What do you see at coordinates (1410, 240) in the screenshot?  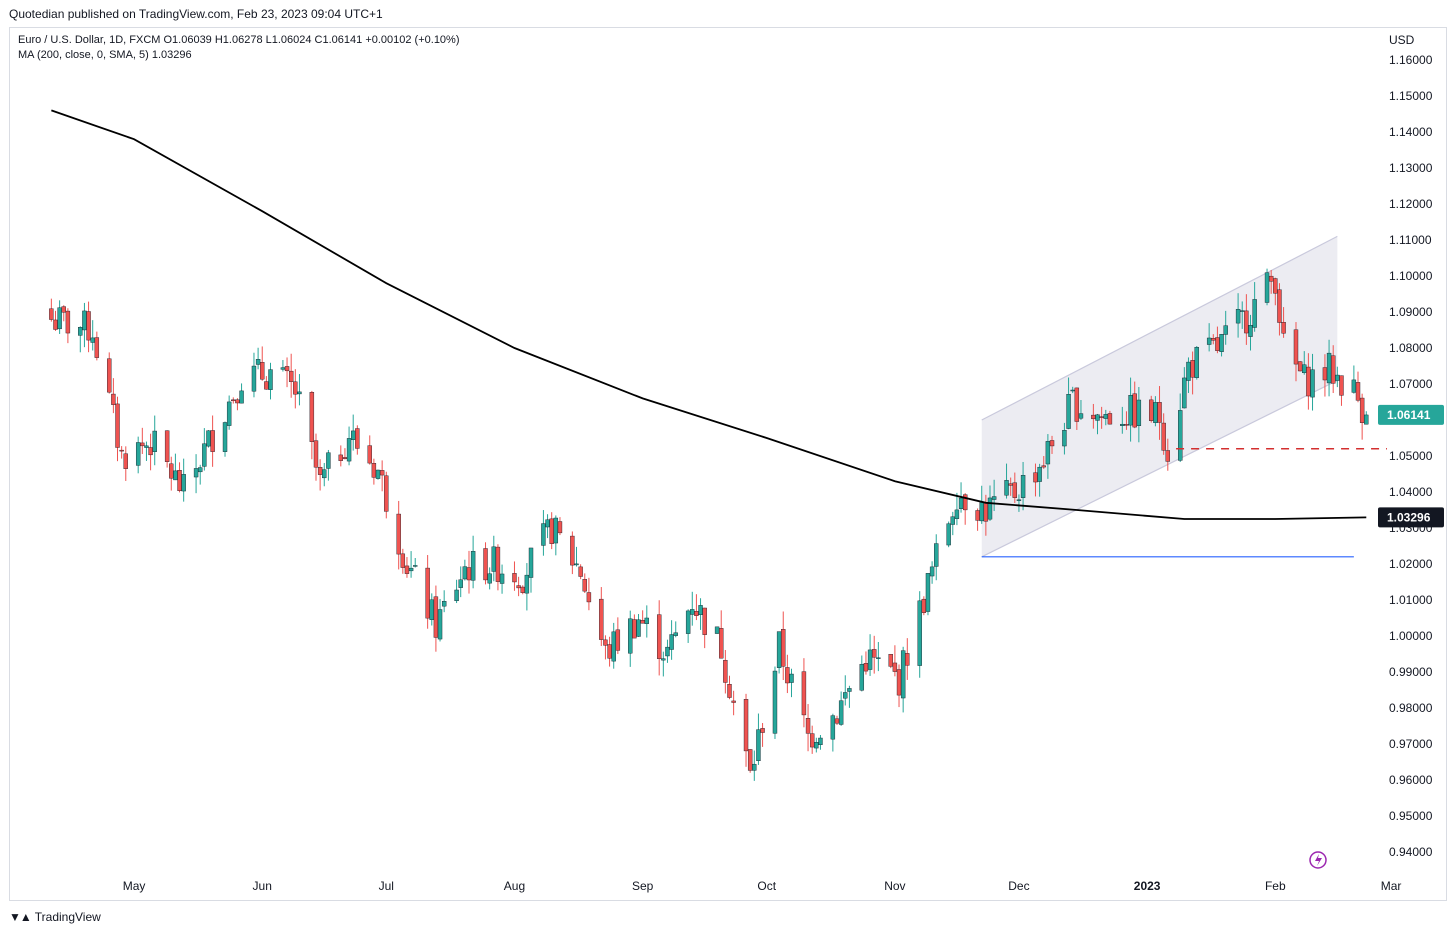 I see `y-tick-label: 1.11000` at bounding box center [1410, 240].